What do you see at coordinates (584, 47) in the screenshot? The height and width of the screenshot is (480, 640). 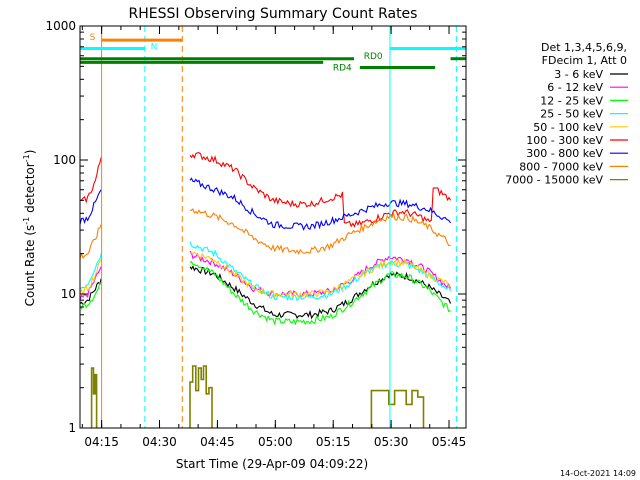 I see `legend-header-line-1: Det 1,3,4,5,6,9,` at bounding box center [584, 47].